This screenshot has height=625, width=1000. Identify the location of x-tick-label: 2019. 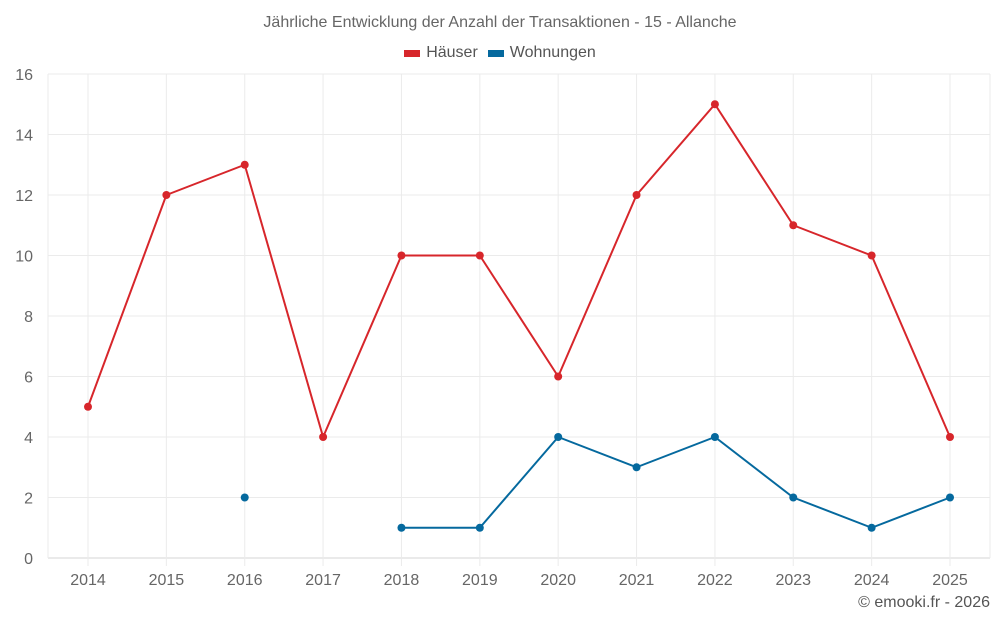
(480, 580).